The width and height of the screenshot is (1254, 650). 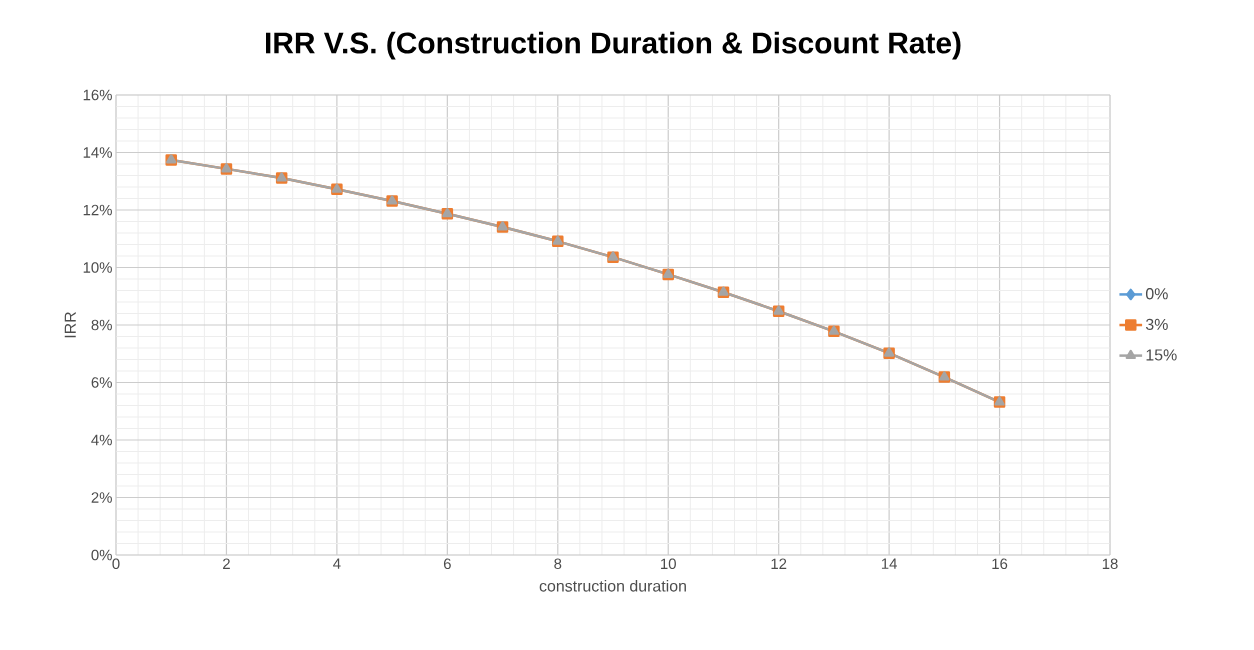 I want to click on chart-title: IRR V.S. (Construction Duration & Discount Rate), so click(x=613, y=45).